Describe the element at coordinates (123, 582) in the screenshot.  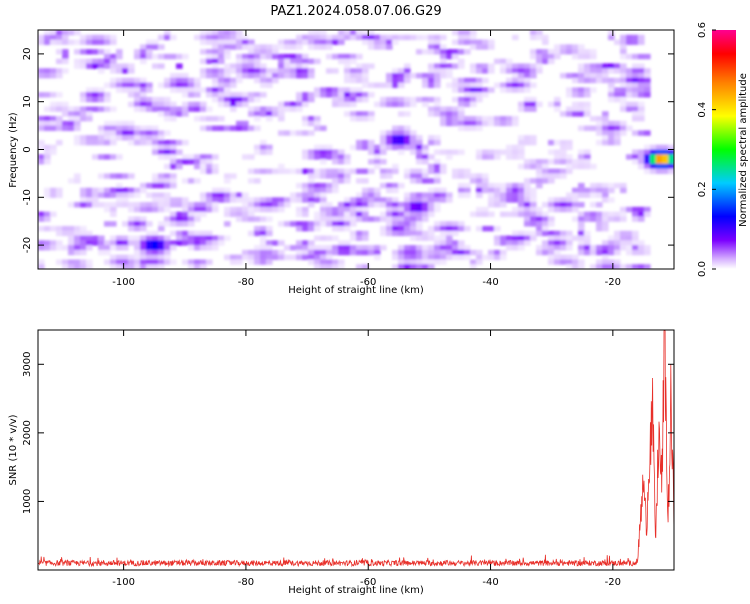
I see `x-tick-label: -100` at that location.